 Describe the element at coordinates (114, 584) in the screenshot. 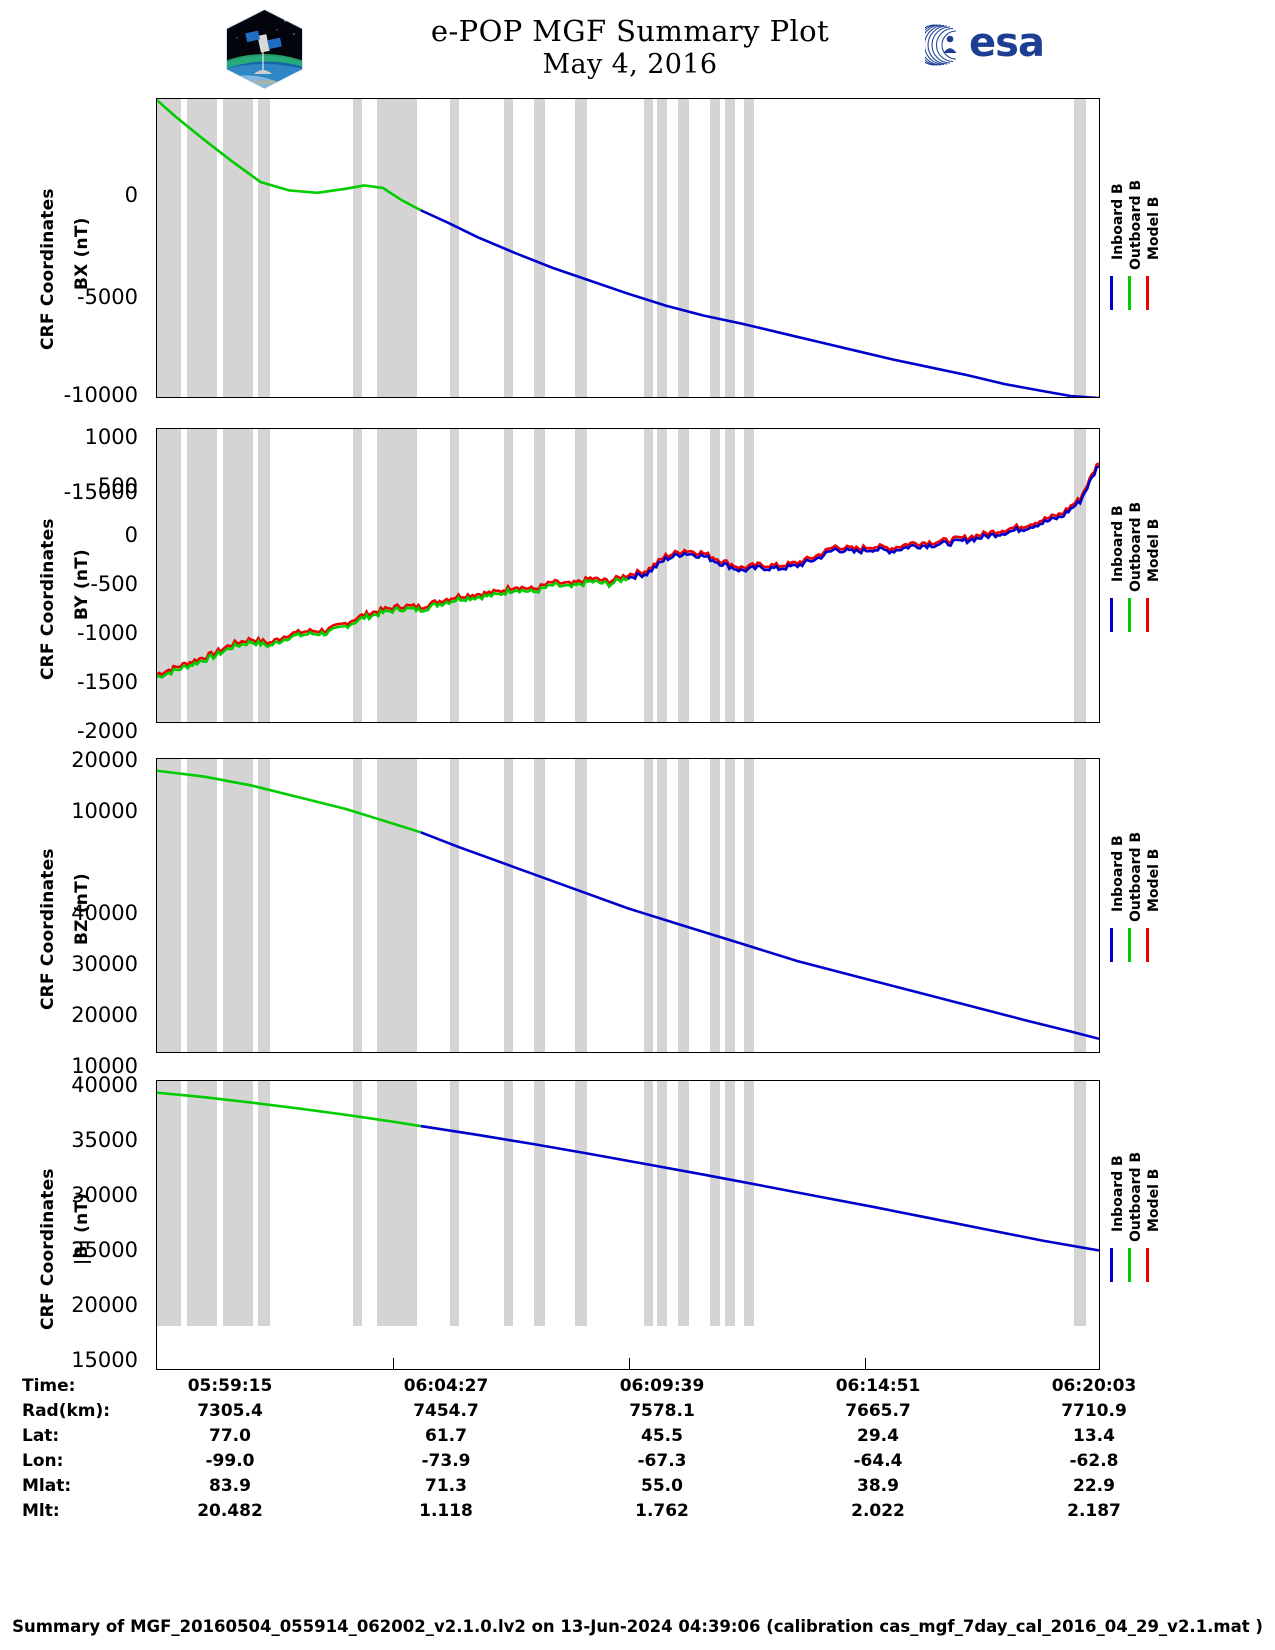

I see `by-ytick-3: -500` at that location.